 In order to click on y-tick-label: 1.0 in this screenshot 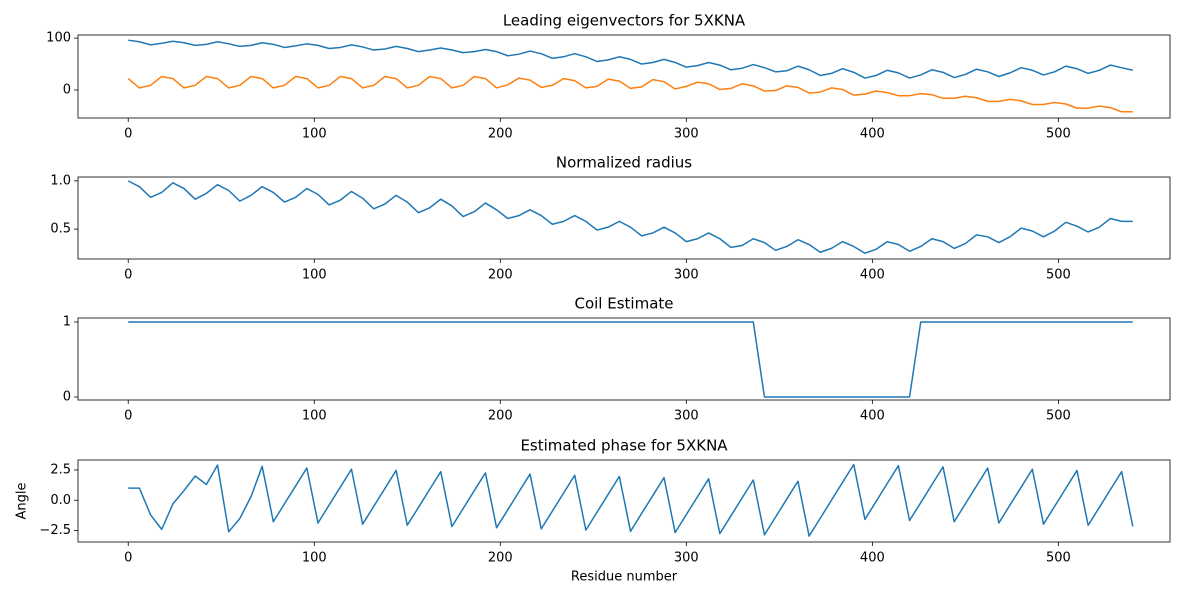, I will do `click(60, 180)`.